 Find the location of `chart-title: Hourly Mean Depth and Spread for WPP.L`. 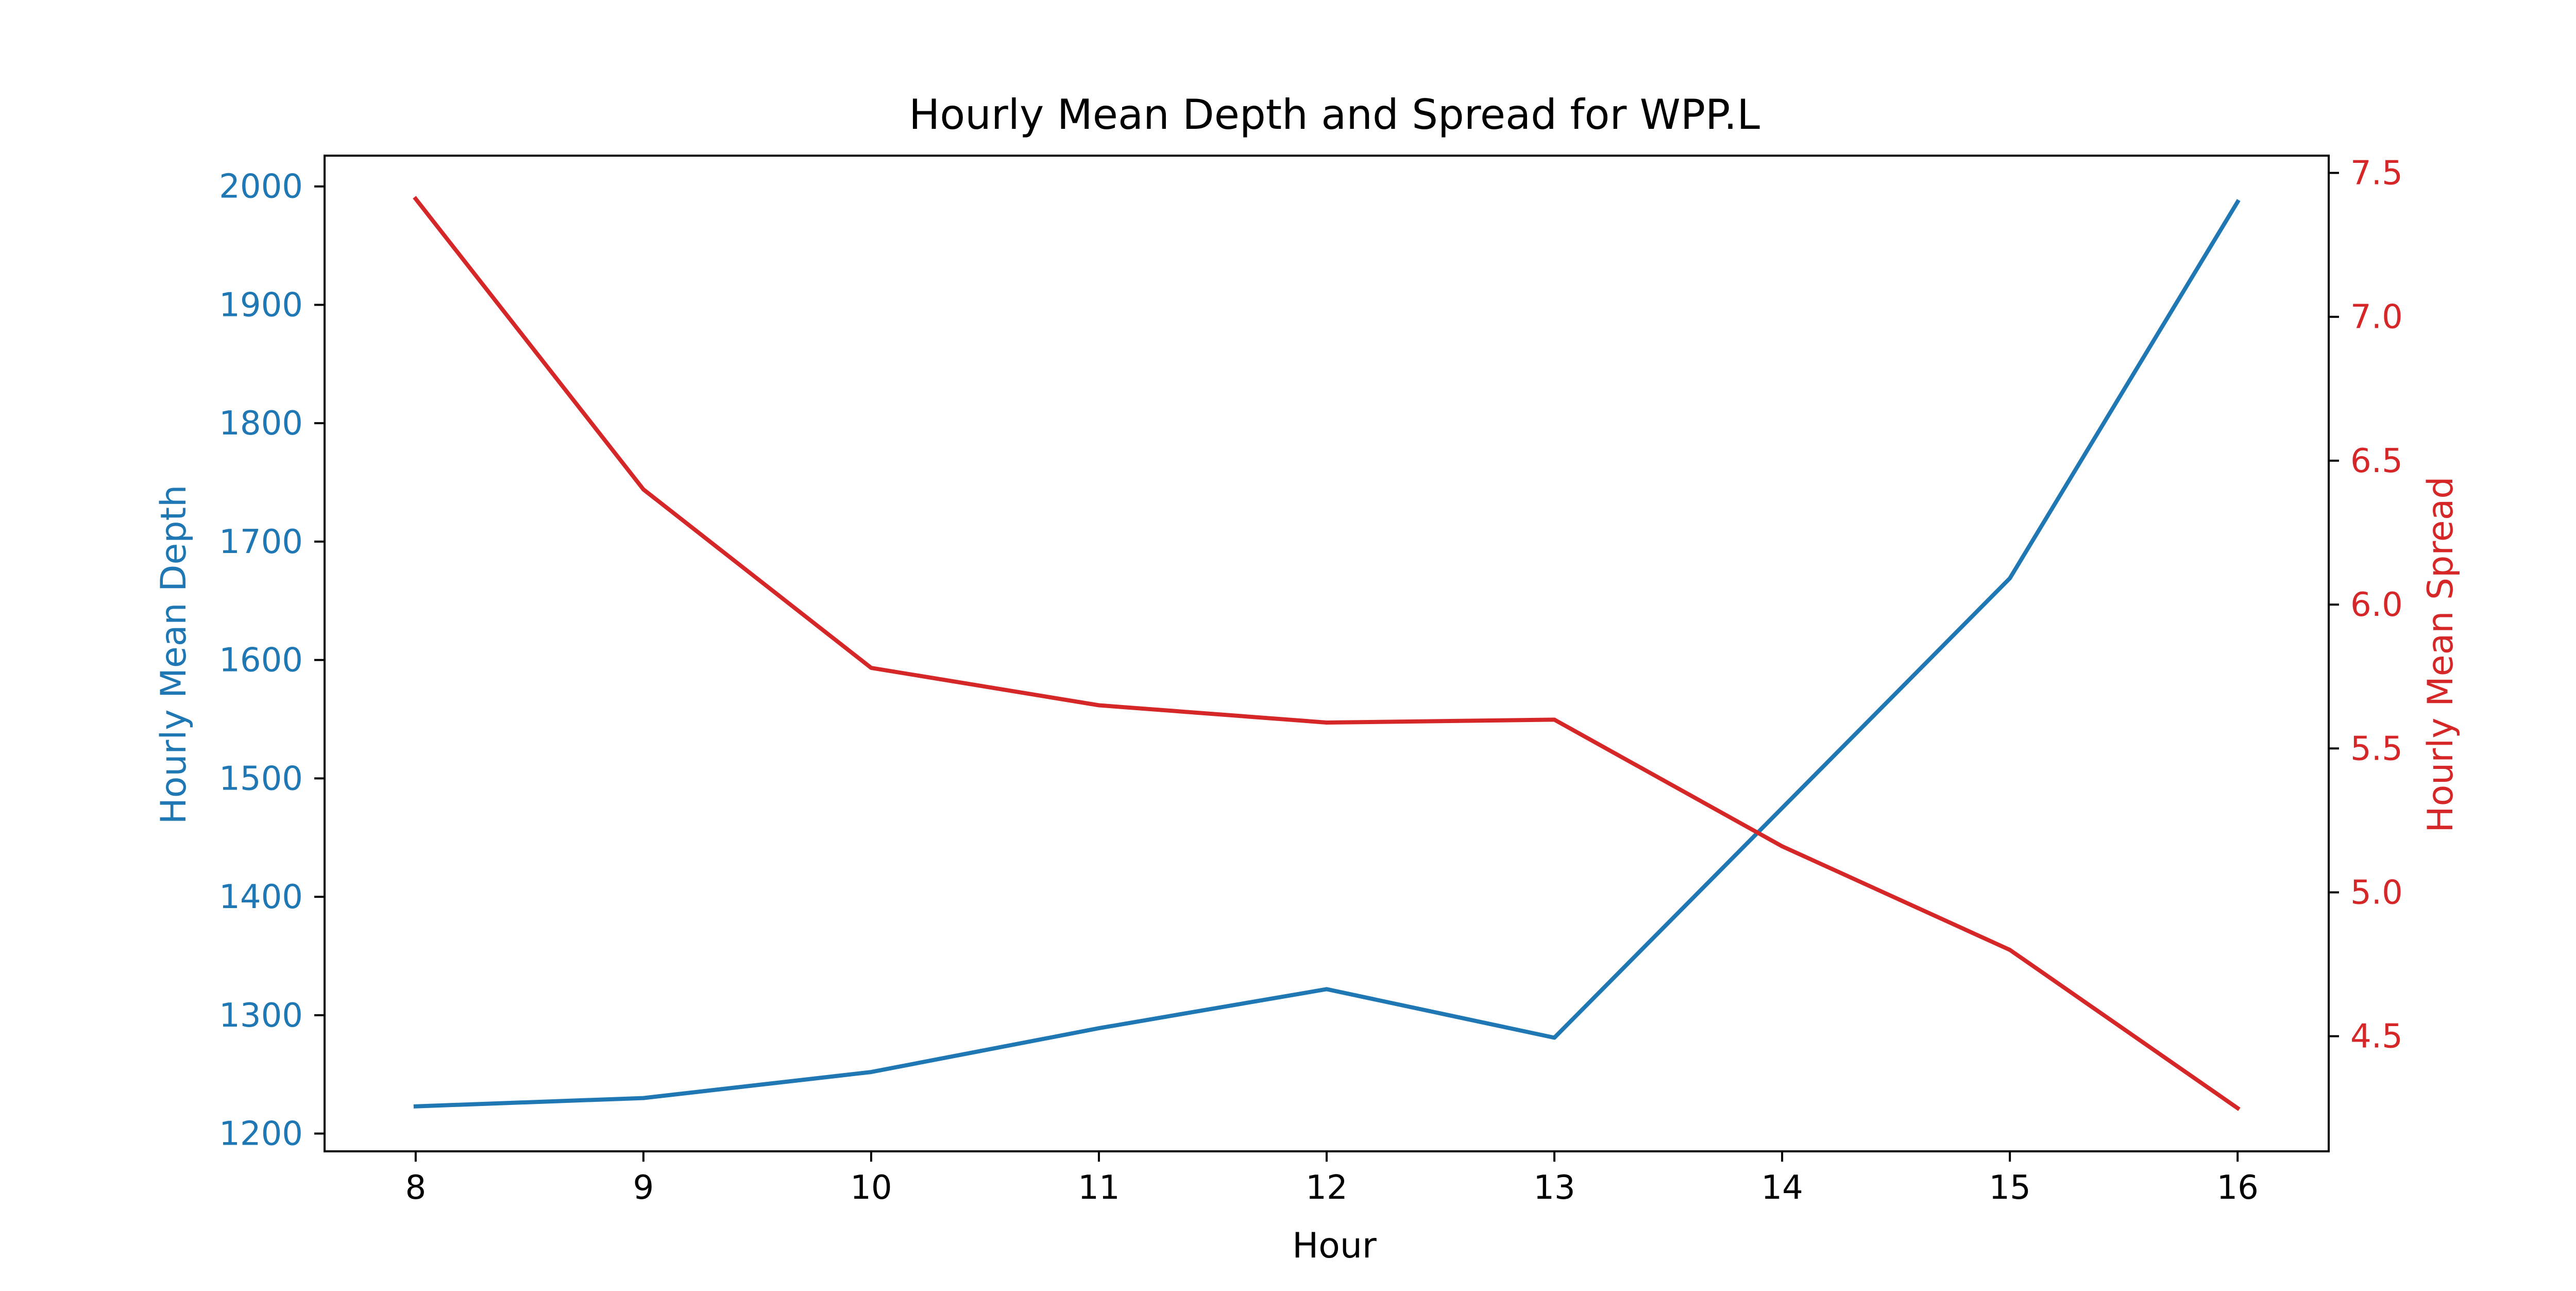

chart-title: Hourly Mean Depth and Spread for WPP.L is located at coordinates (1334, 115).